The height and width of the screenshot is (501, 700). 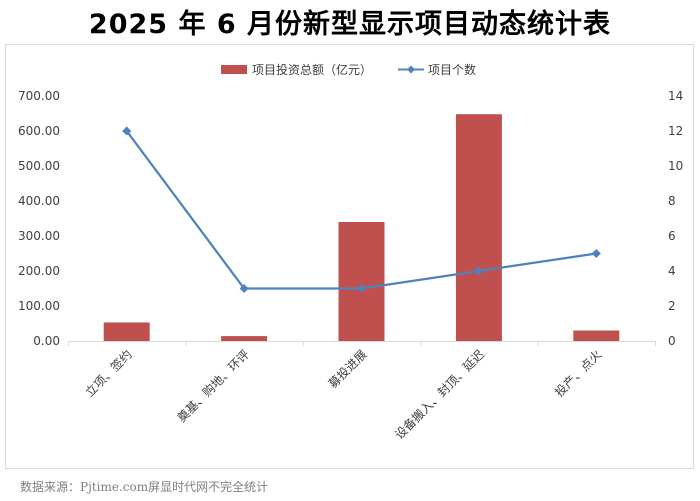 What do you see at coordinates (144, 487) in the screenshot?
I see `data-source-note: 数据来源：Pjtime.com屏显时代网不完全统计` at bounding box center [144, 487].